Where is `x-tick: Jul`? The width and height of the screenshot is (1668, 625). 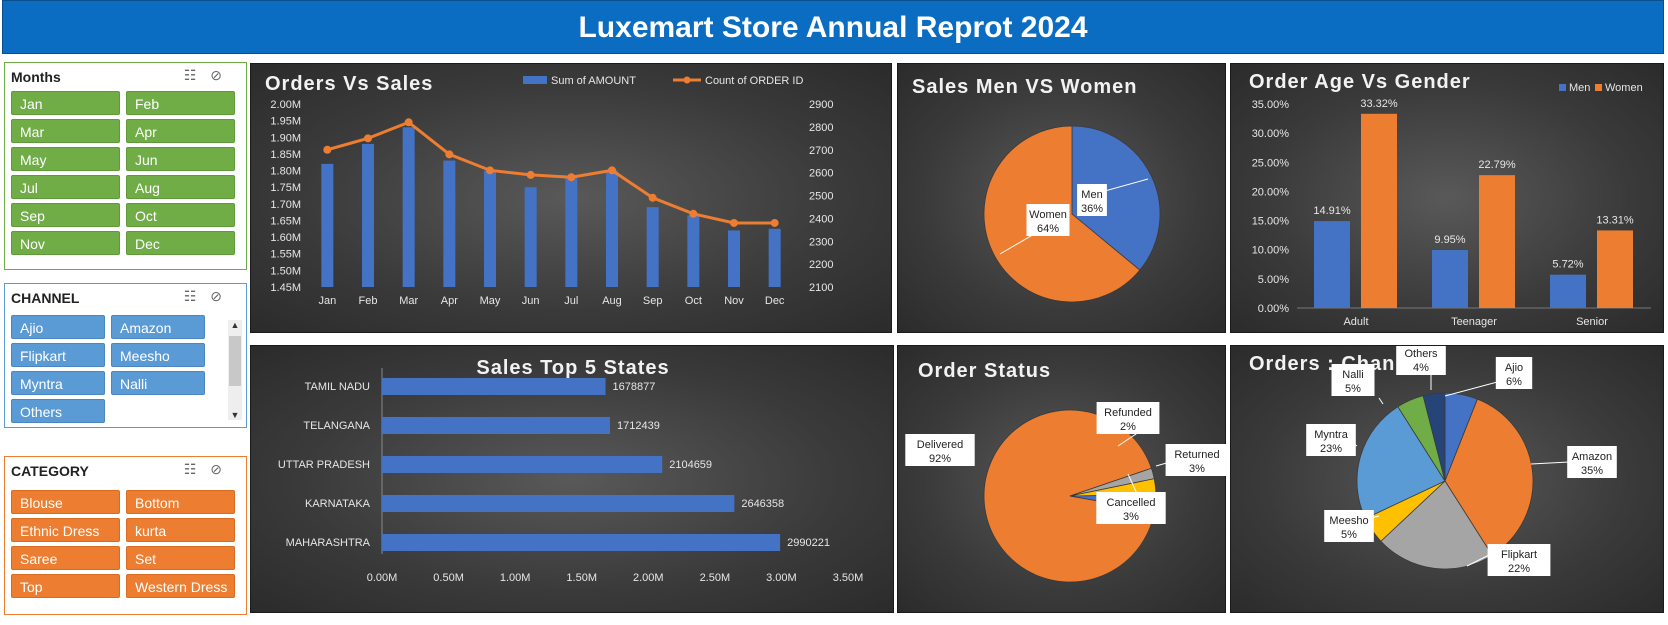
x-tick: Jul is located at coordinates (571, 301).